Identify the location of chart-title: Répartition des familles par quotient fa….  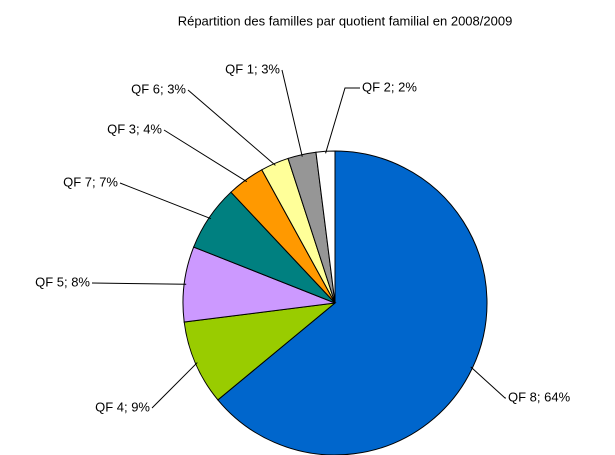
(345, 20).